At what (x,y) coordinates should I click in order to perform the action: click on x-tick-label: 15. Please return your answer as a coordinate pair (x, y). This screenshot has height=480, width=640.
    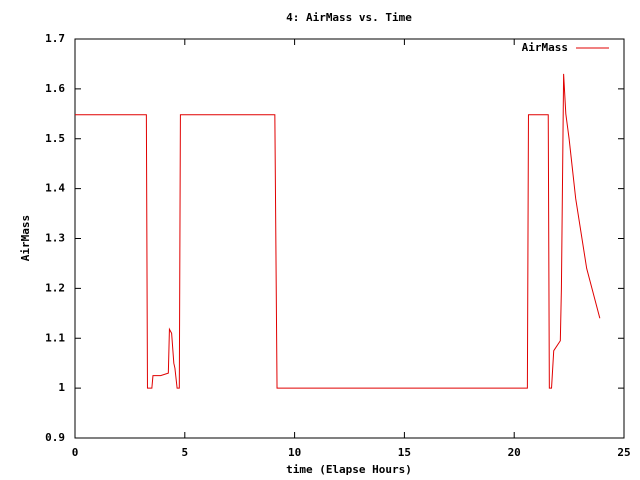
    Looking at the image, I should click on (404, 452).